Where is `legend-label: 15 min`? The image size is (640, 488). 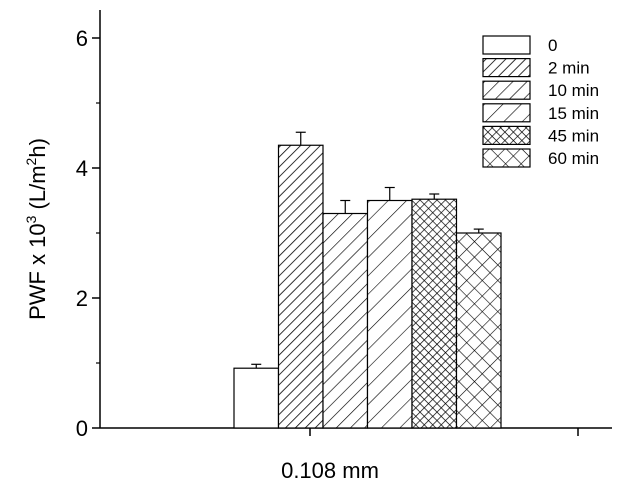 legend-label: 15 min is located at coordinates (573, 113).